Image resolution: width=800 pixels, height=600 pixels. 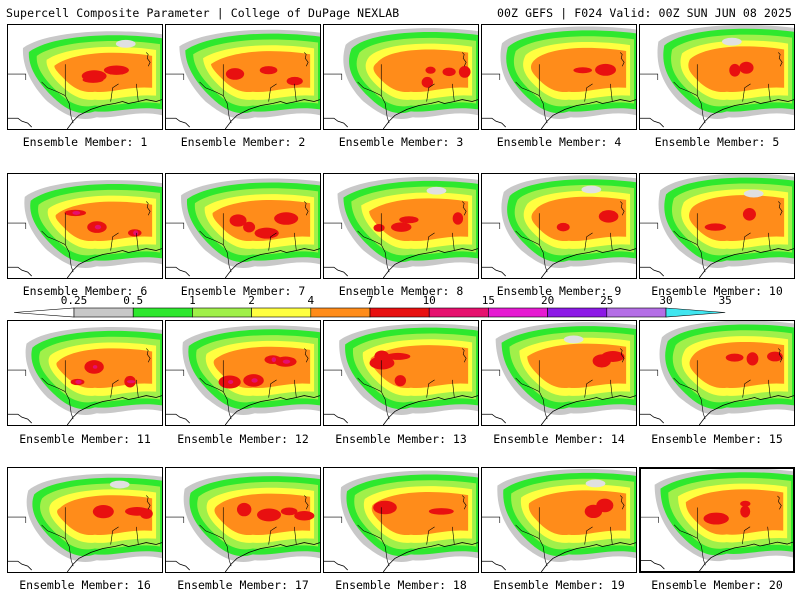 I want to click on ensemble-member-label: Ensemble Member: 14, so click(x=559, y=439).